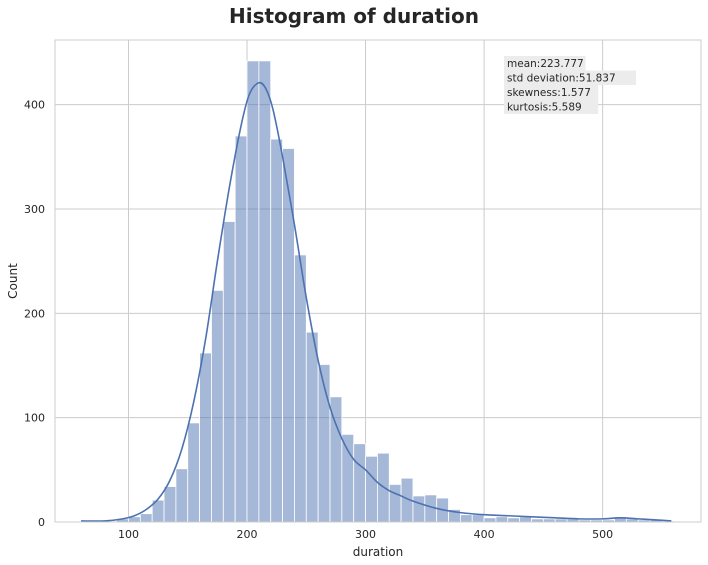 This screenshot has width=708, height=565. What do you see at coordinates (378, 552) in the screenshot?
I see `x-axis-label: duration` at bounding box center [378, 552].